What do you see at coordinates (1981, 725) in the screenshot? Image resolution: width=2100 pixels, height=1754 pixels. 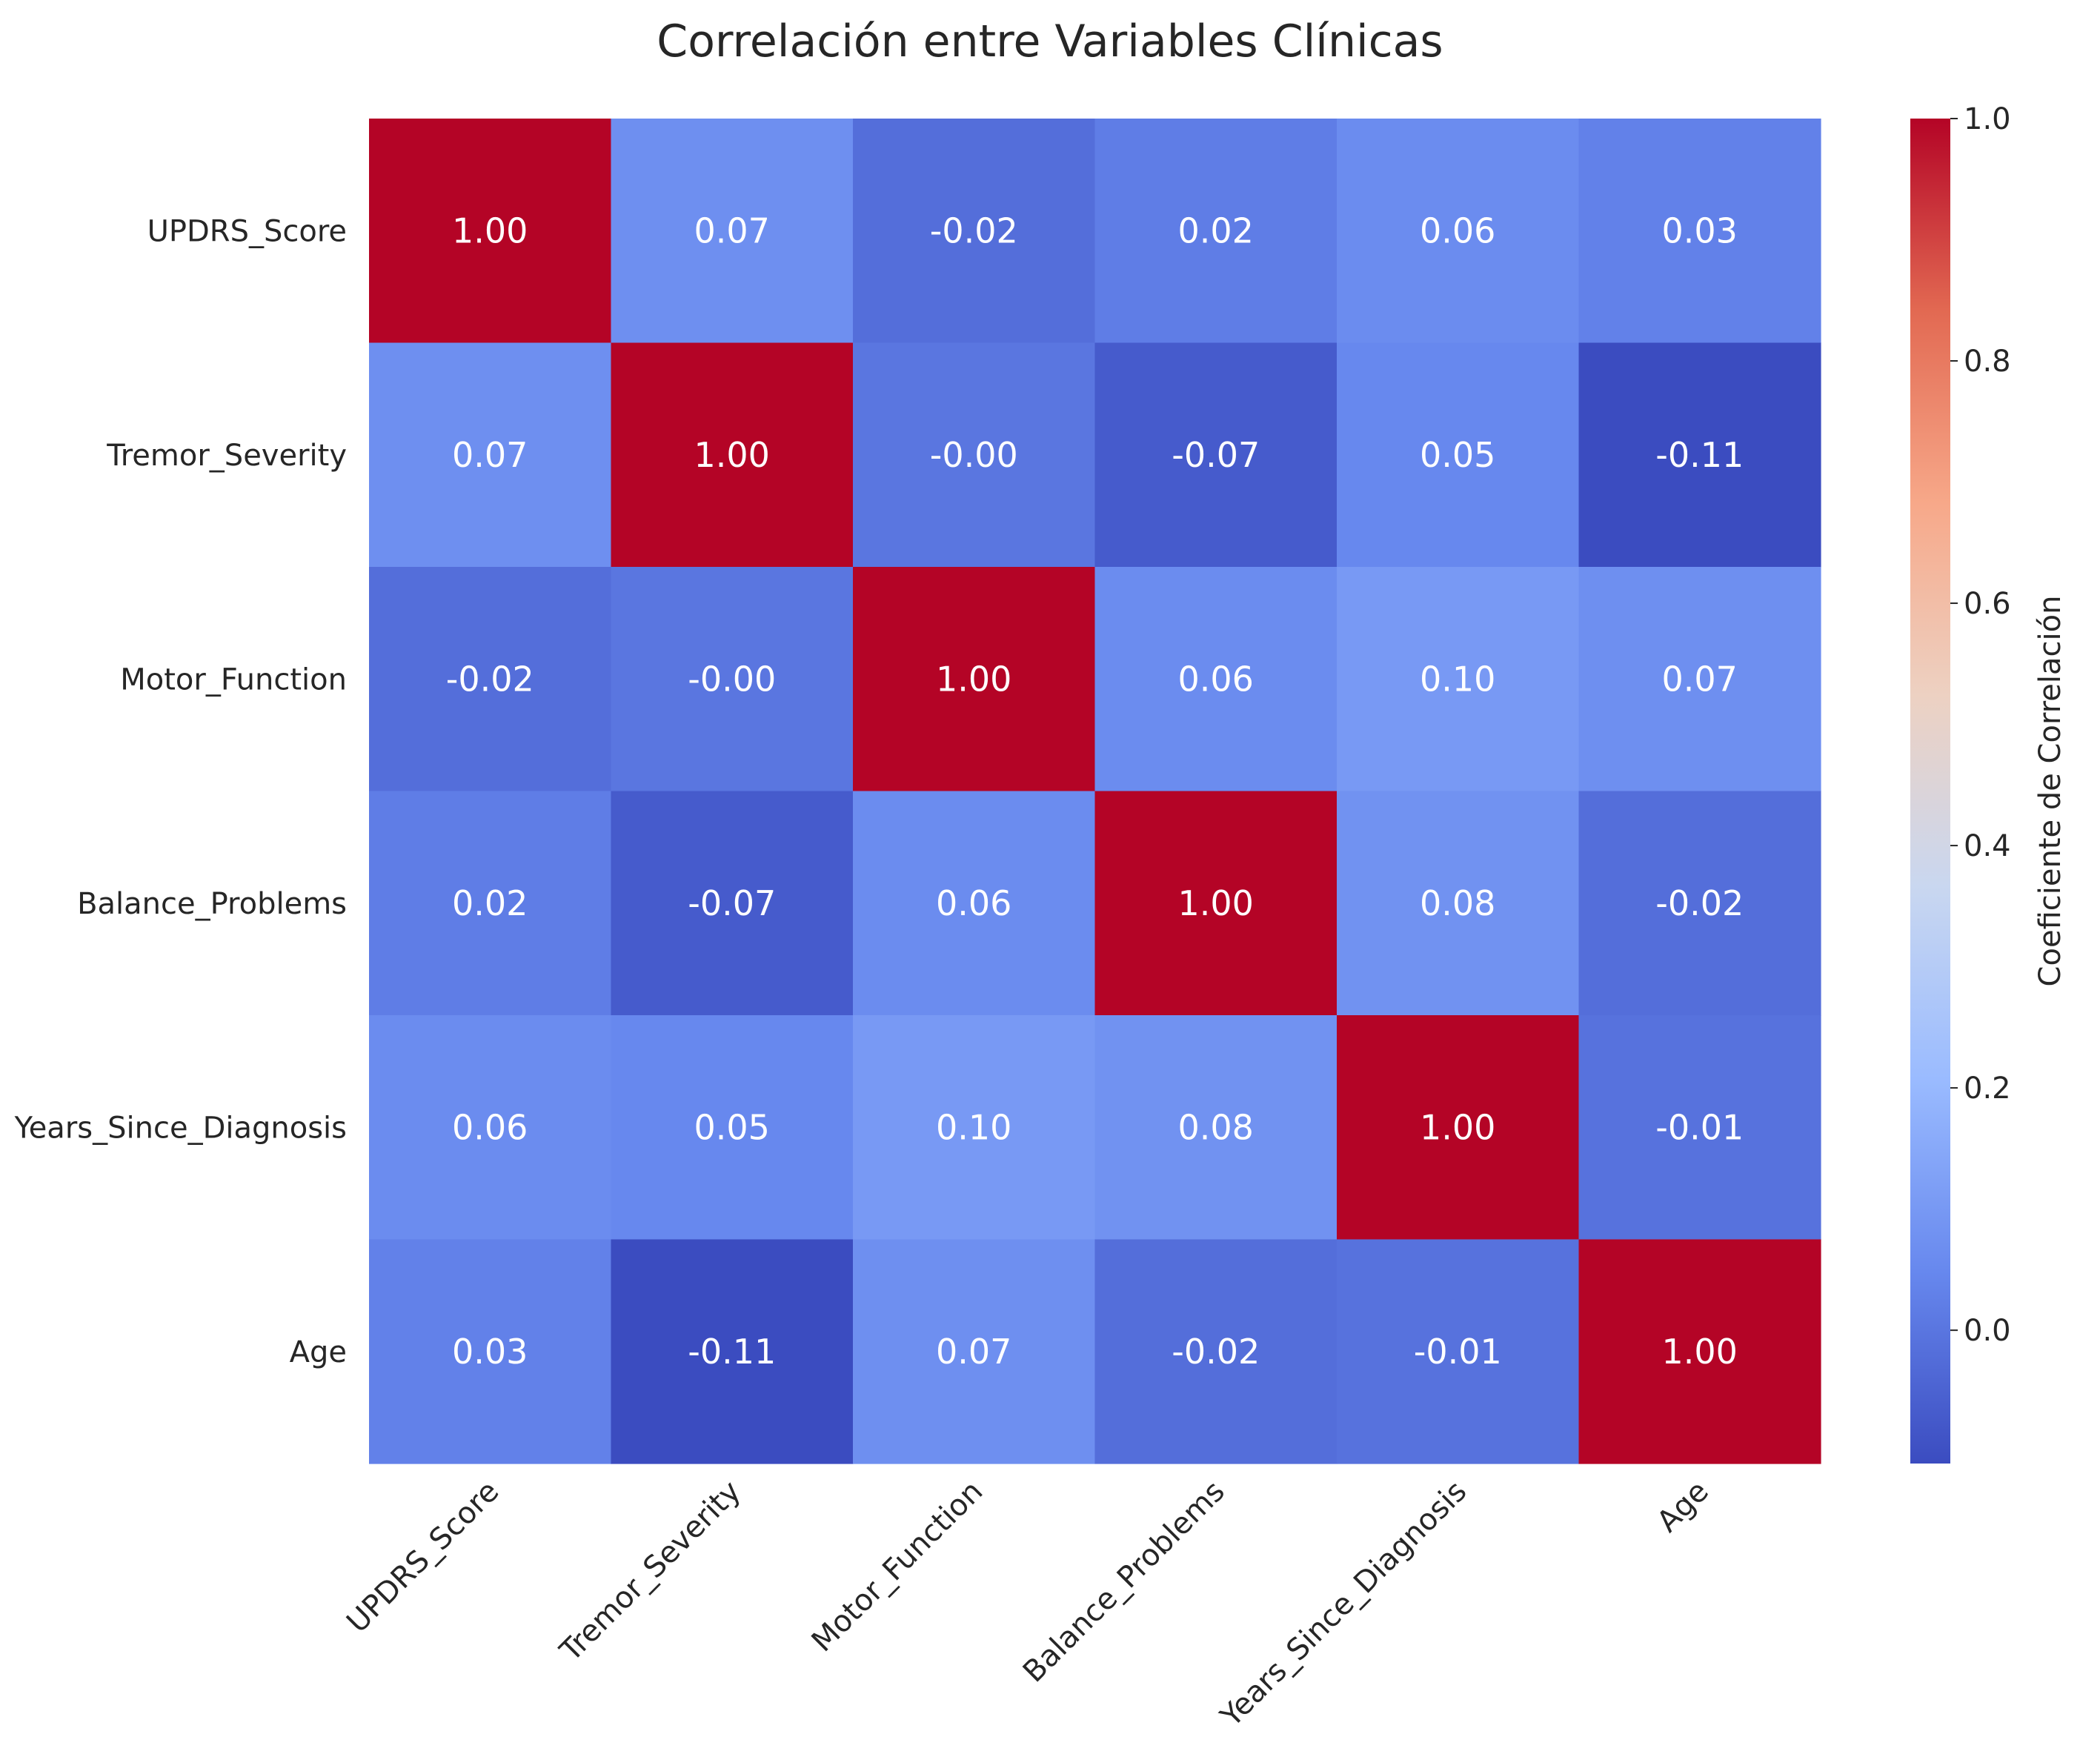 I see `colorbar-ticks: 0.0 0.2 0.4 0.6 0.8 1.0` at bounding box center [1981, 725].